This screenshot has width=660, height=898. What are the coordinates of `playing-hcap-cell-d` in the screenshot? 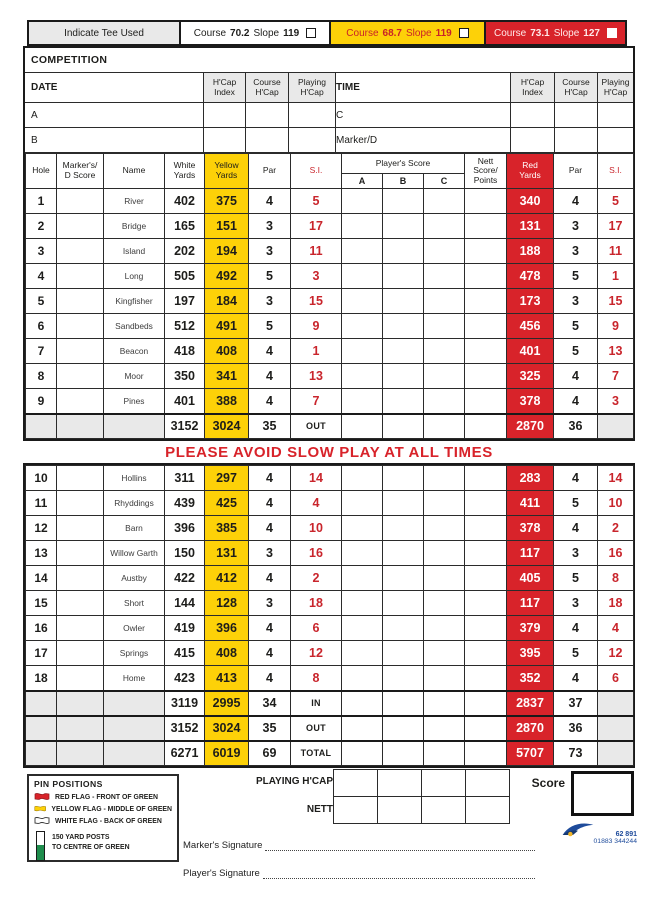 It's located at (487, 783).